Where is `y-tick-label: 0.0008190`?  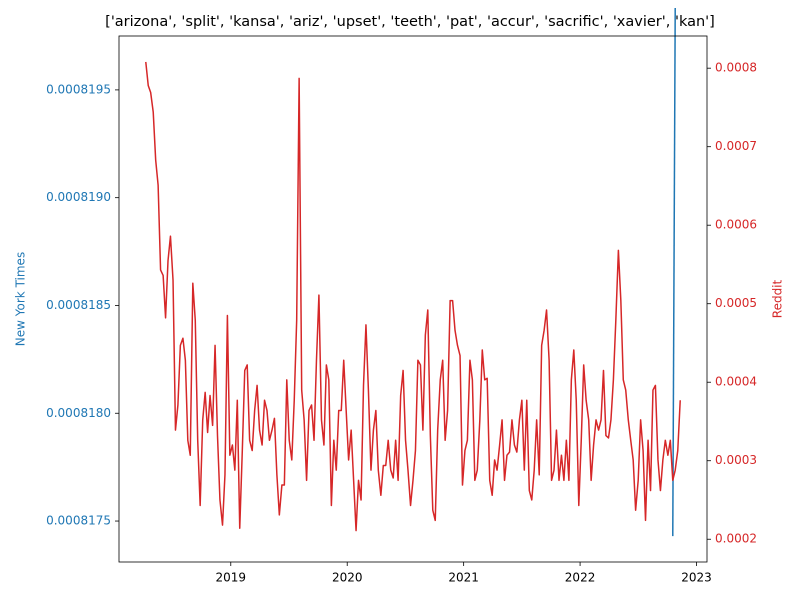 y-tick-label: 0.0008190 is located at coordinates (78, 197).